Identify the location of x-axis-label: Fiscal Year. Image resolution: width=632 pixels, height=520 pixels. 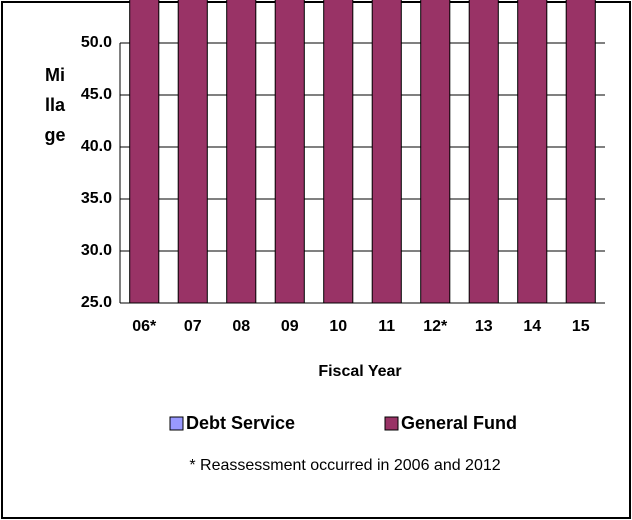
(359, 371).